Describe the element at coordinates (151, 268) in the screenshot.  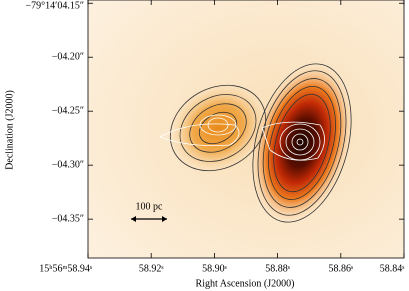
I see `x-tick-label: 58.92ˢ` at that location.